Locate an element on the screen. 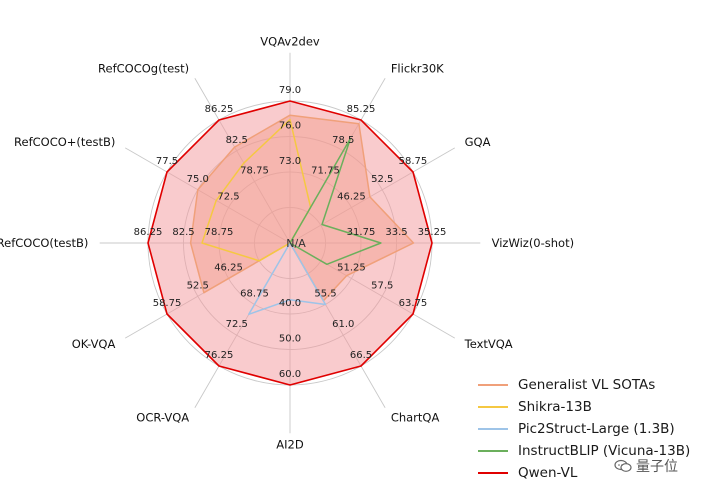 The width and height of the screenshot is (717, 495). axis-label: AI2D is located at coordinates (290, 445).